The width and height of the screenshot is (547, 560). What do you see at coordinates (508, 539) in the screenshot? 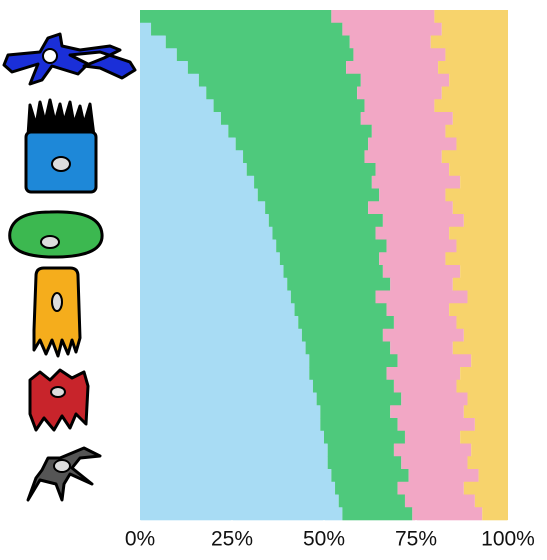
I see `x-tick-label: 100%` at bounding box center [508, 539].